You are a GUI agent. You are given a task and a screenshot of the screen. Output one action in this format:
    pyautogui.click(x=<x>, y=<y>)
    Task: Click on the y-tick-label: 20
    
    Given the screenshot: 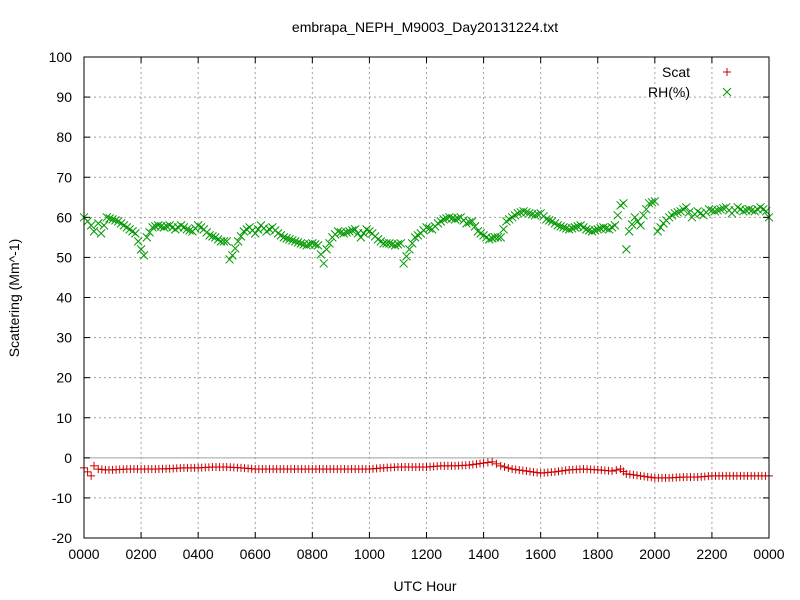 What is the action you would take?
    pyautogui.click(x=64, y=378)
    